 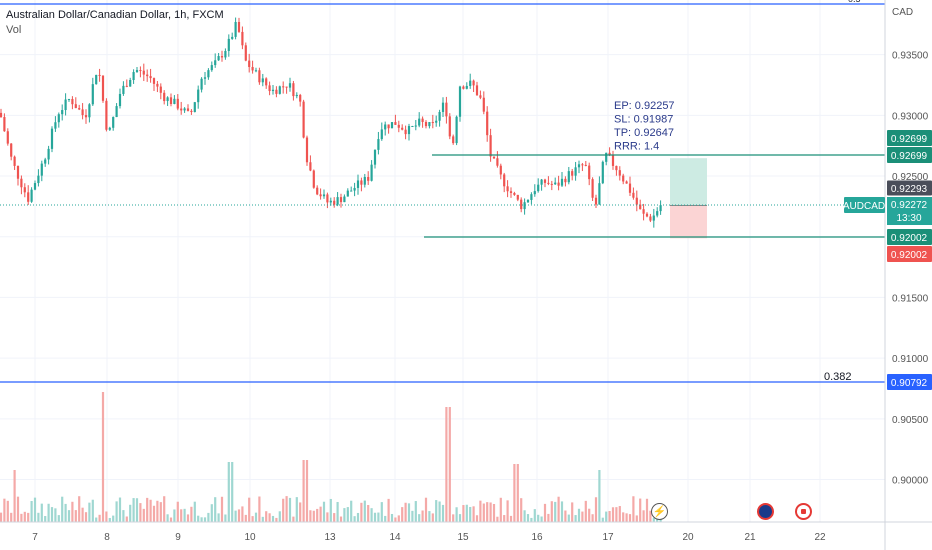 What do you see at coordinates (910, 298) in the screenshot?
I see `y-tick-label: 0.91500` at bounding box center [910, 298].